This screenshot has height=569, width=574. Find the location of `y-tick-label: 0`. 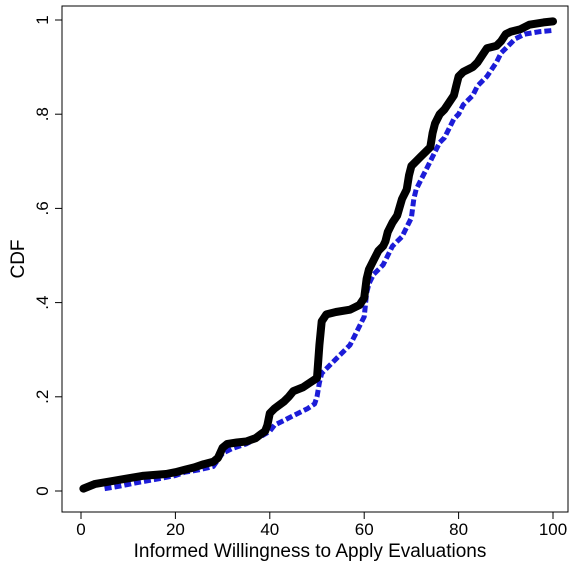

y-tick-label: 0 is located at coordinates (42, 490).